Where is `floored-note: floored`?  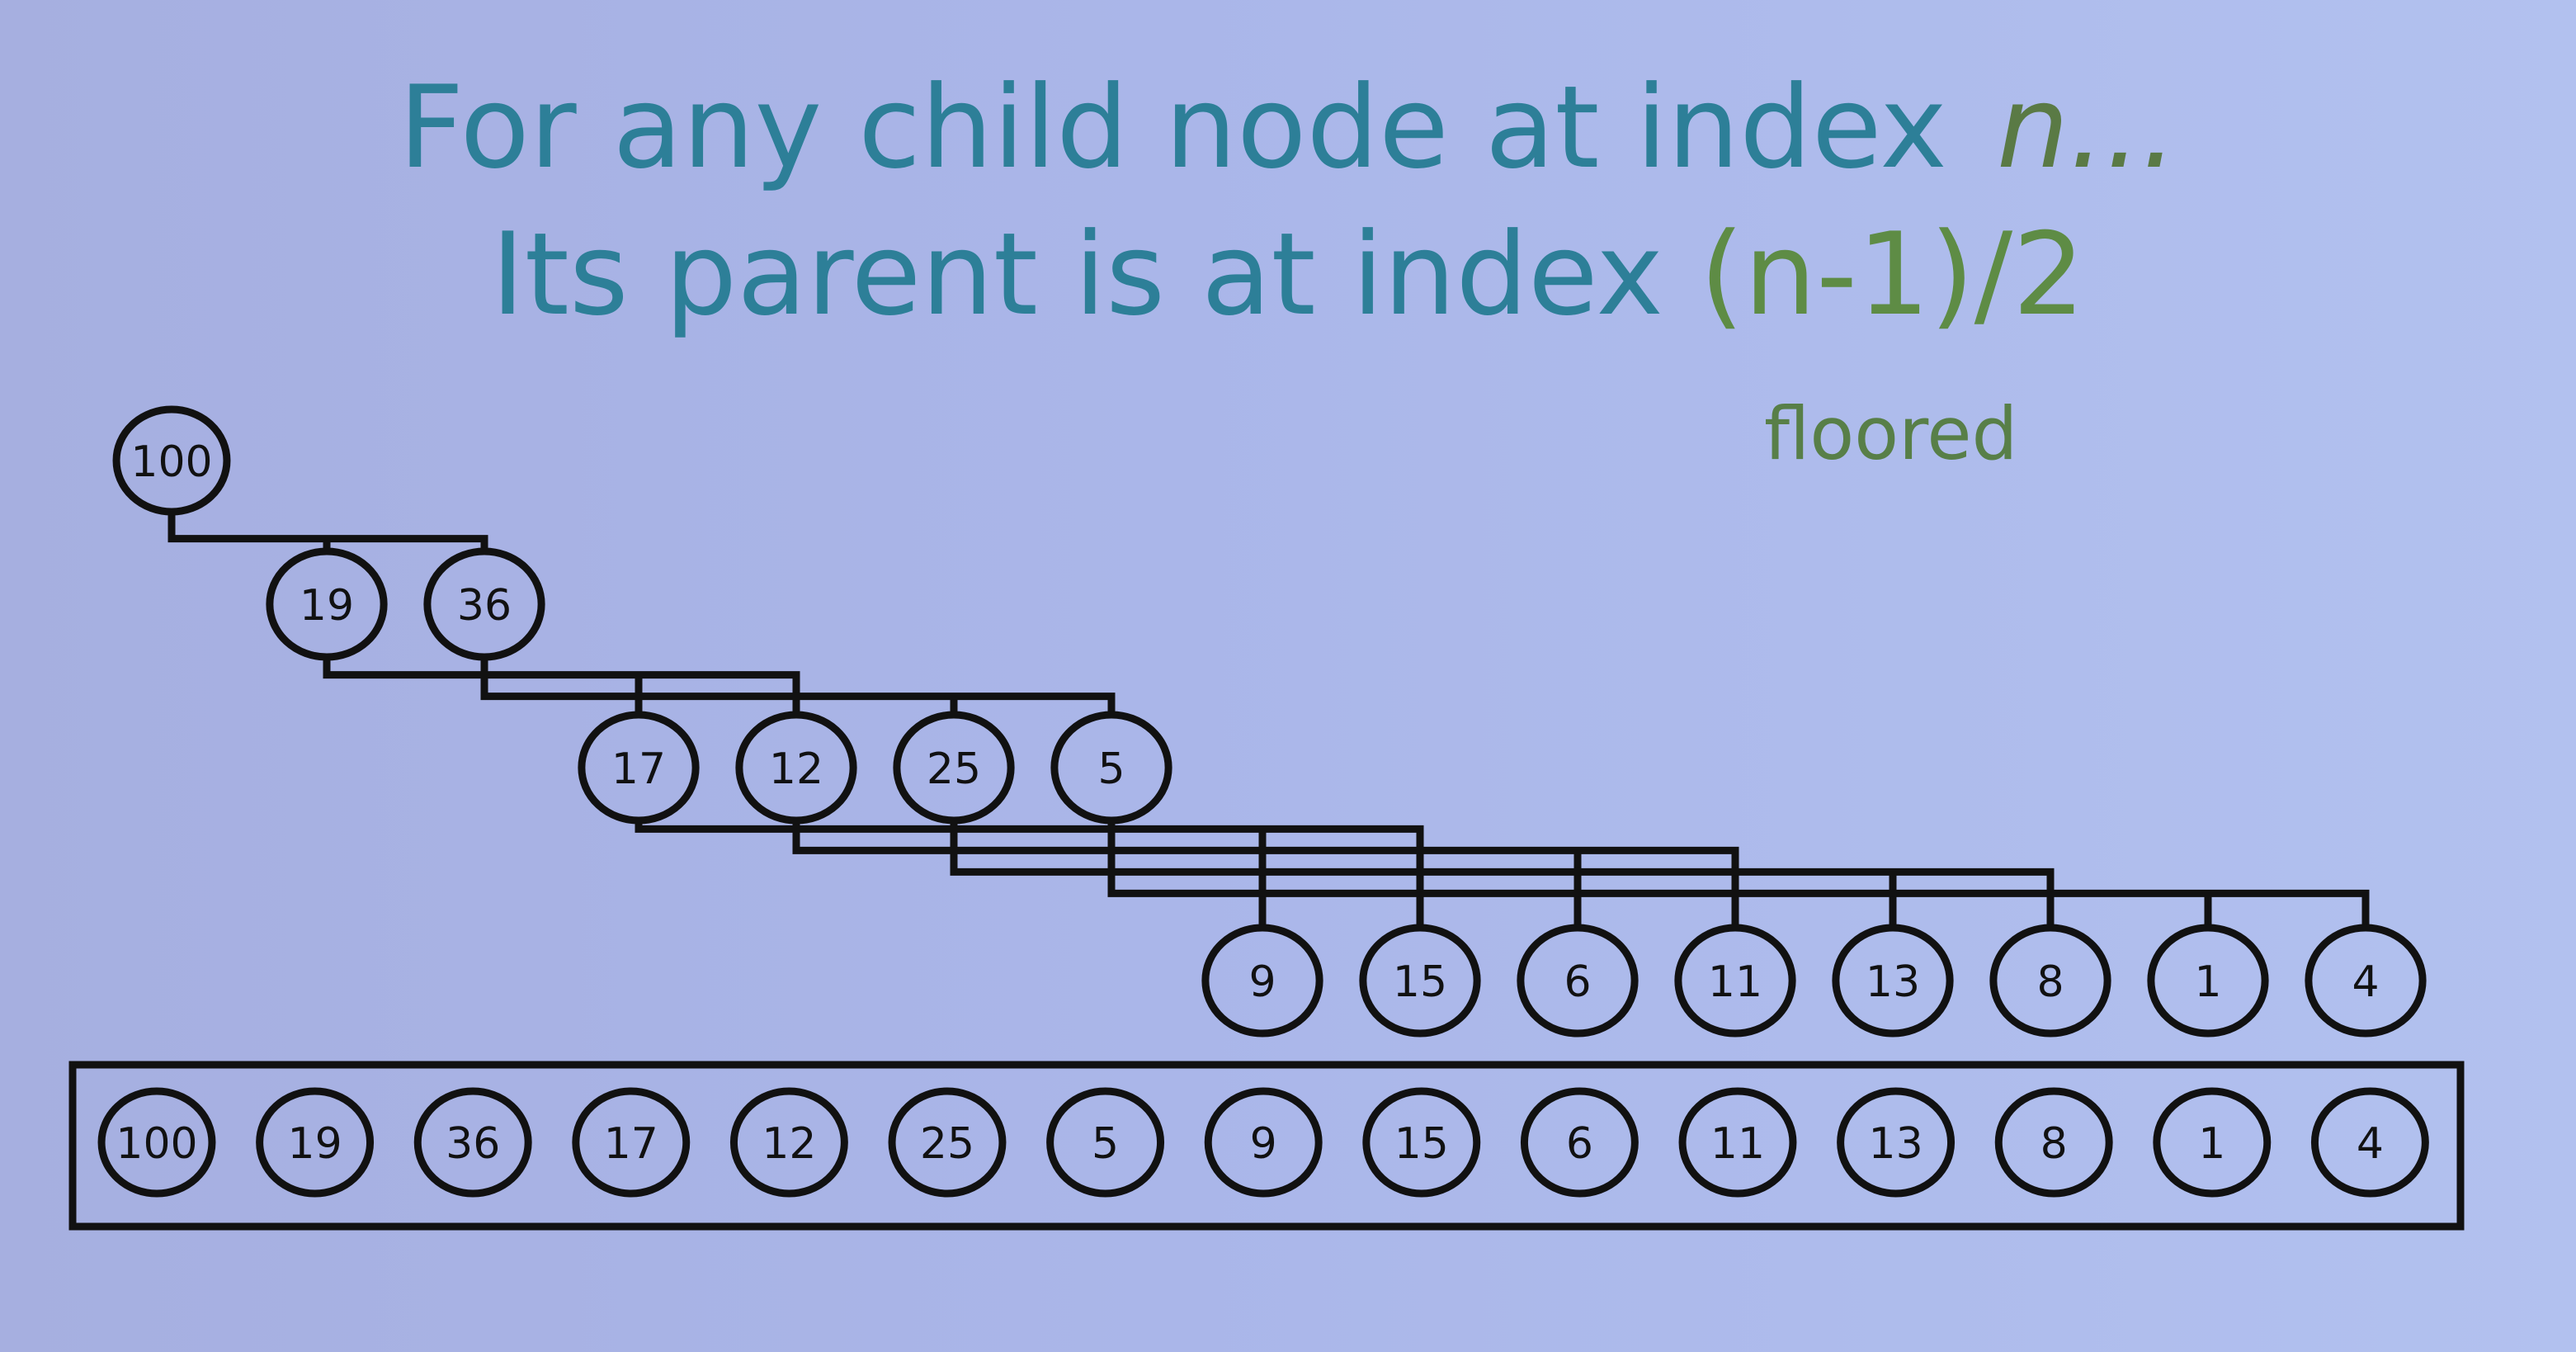
floored-note: floored is located at coordinates (1891, 433).